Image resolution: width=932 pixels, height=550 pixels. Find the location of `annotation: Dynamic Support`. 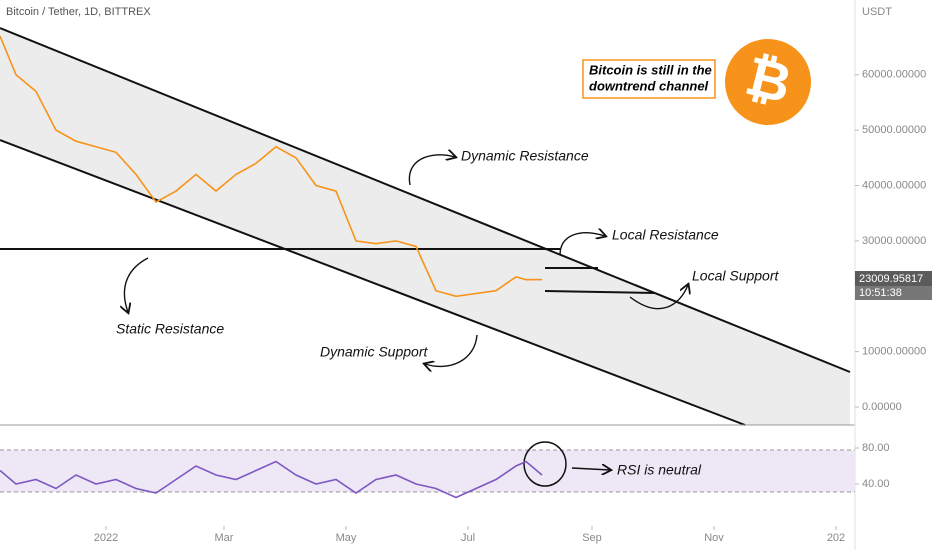

annotation: Dynamic Support is located at coordinates (374, 352).